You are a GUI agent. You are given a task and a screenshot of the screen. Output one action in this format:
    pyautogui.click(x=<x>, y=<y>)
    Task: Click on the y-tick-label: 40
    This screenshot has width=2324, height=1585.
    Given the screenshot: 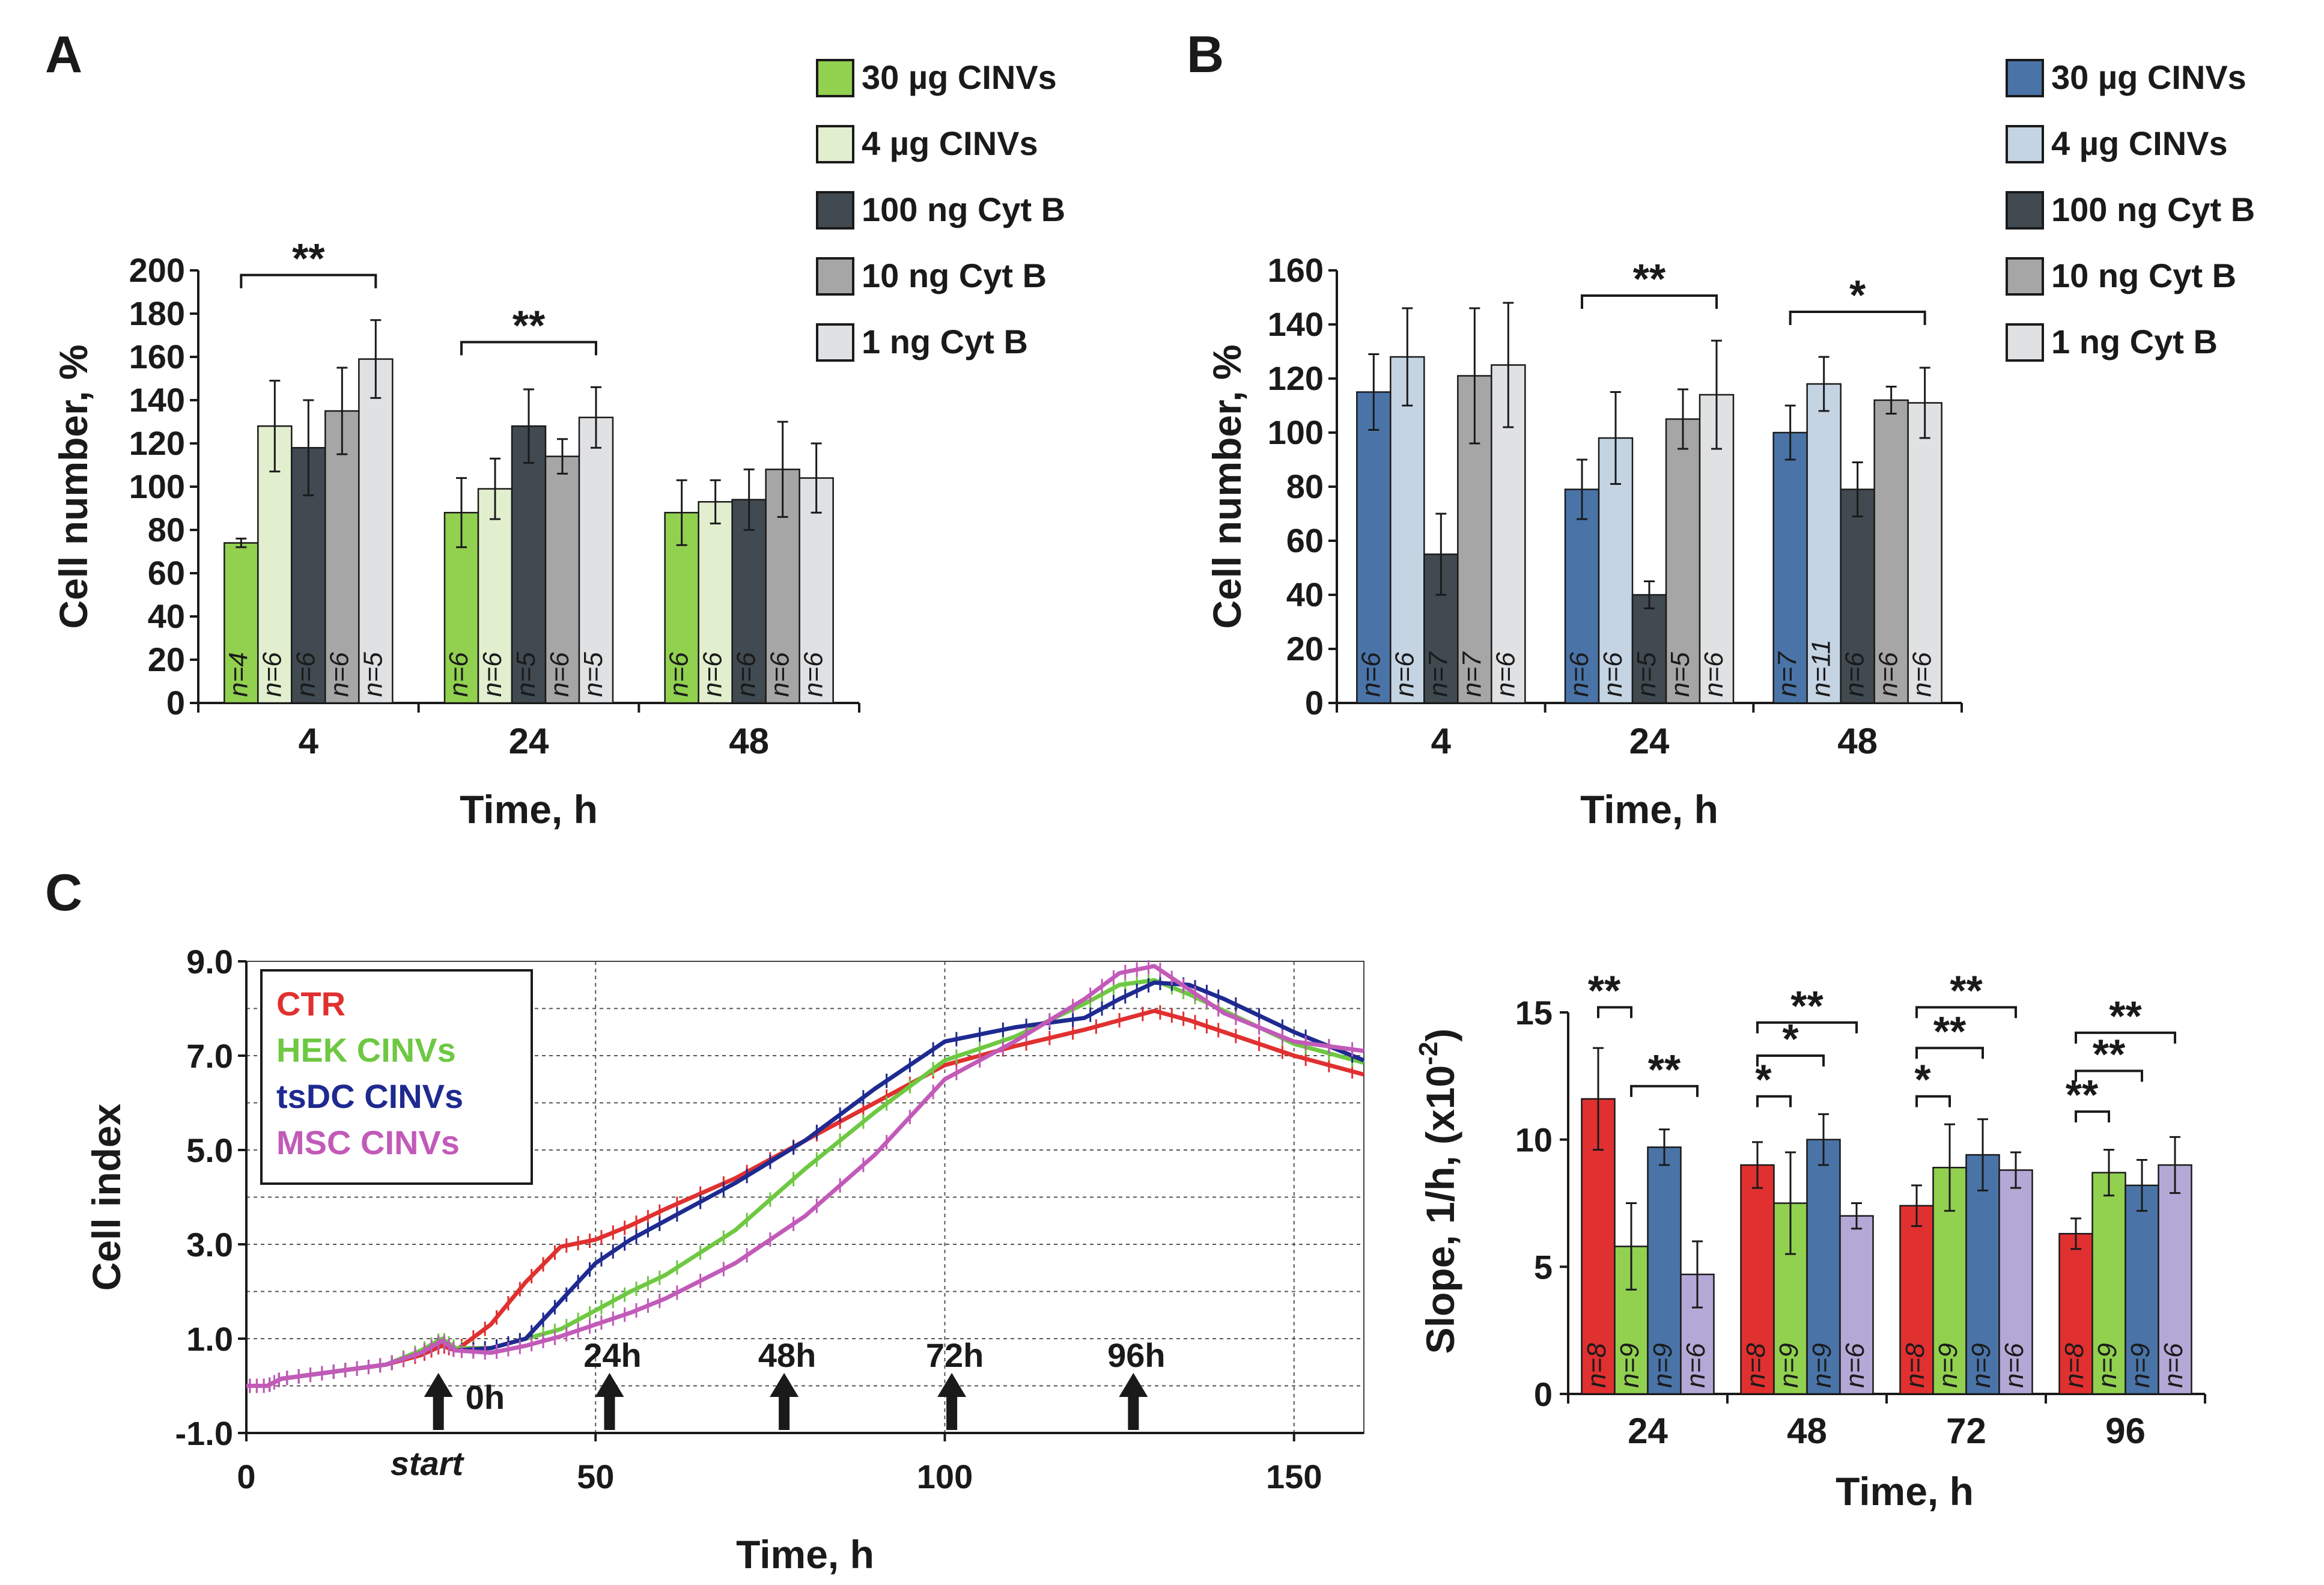 What is the action you would take?
    pyautogui.click(x=167, y=616)
    